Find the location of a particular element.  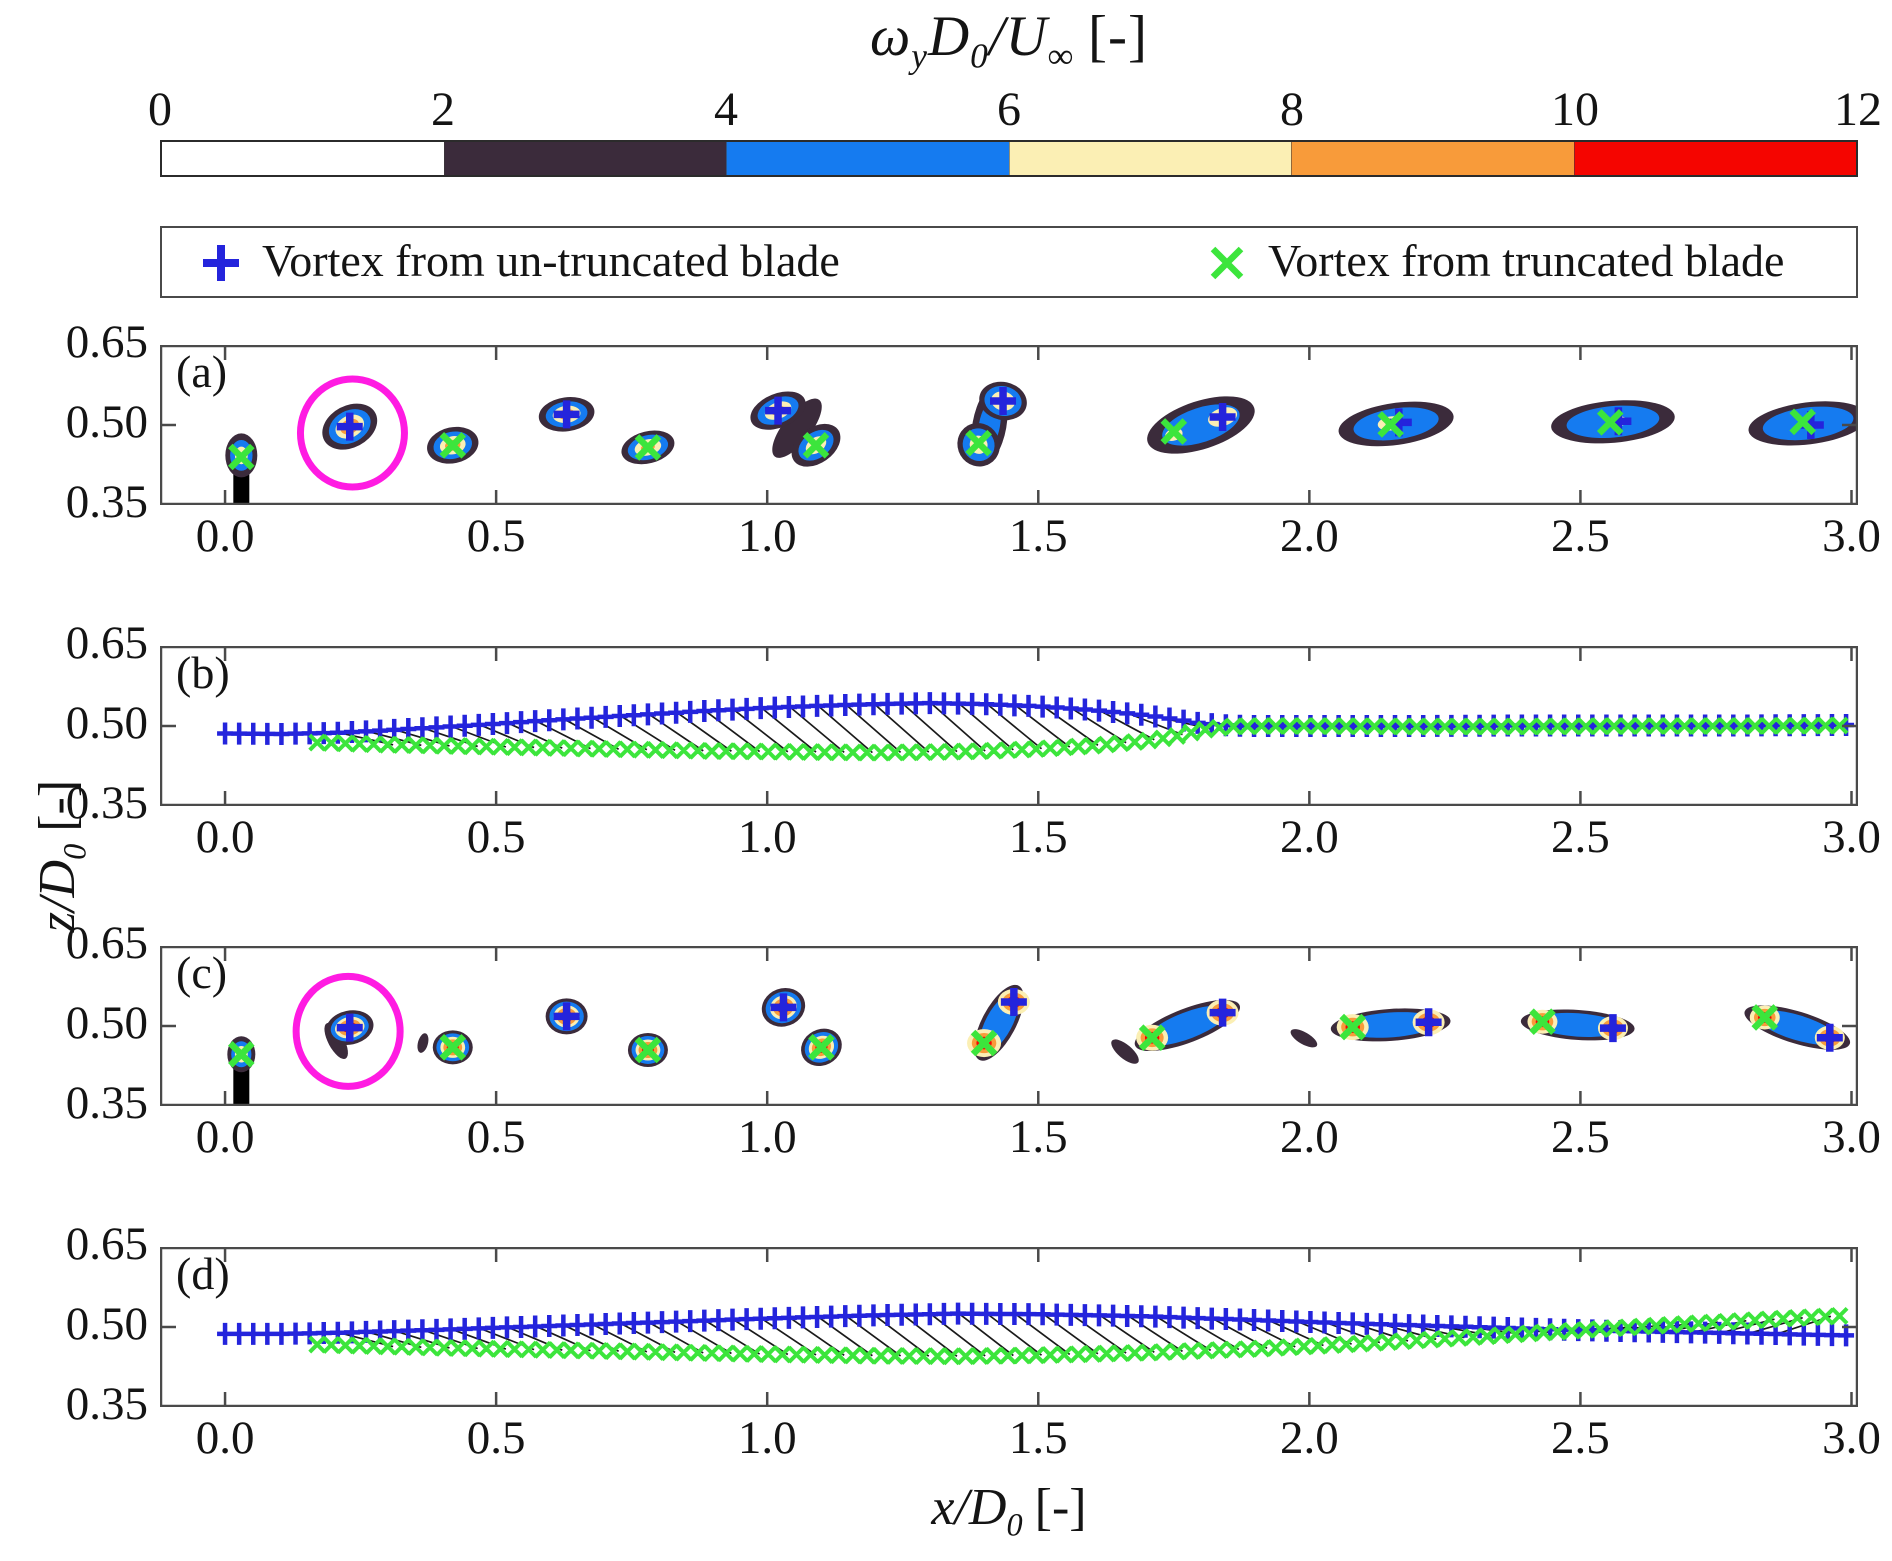

panel-plot-c is located at coordinates (1009, 1026).